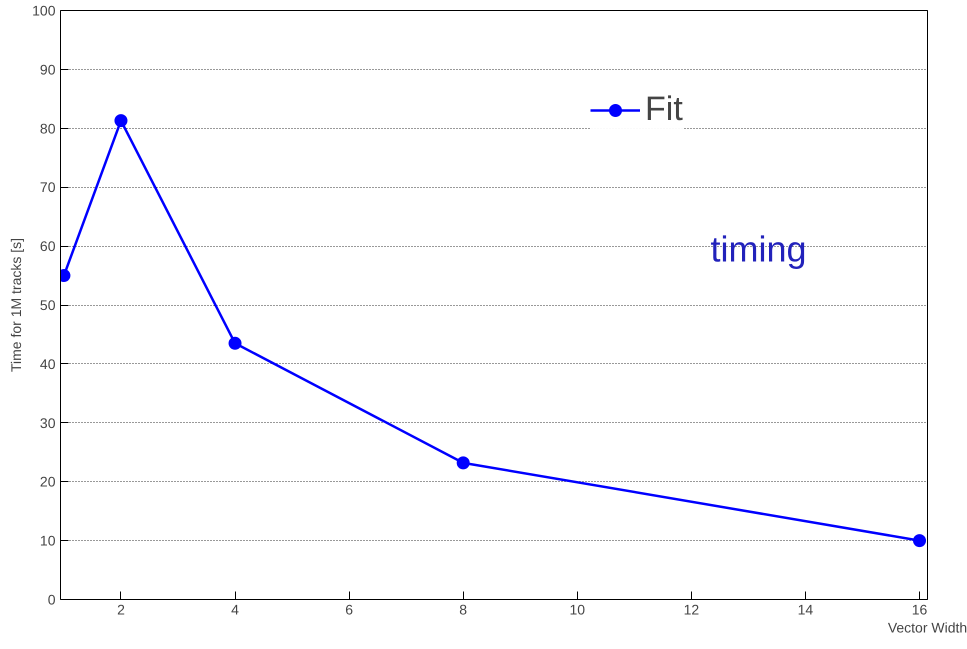 Image resolution: width=967 pixels, height=649 pixels. I want to click on y-tick-label: 60, so click(48, 246).